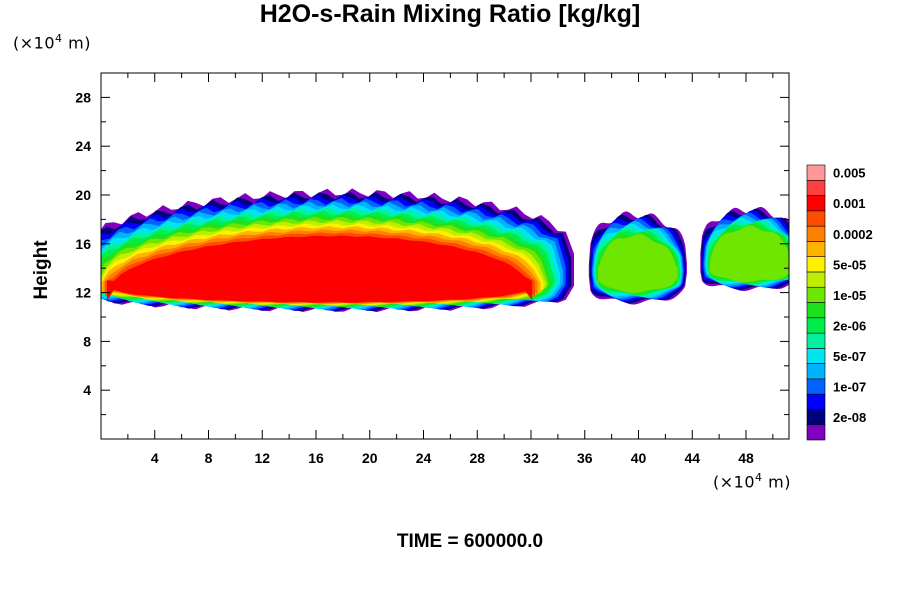 The image size is (900, 600). I want to click on colorbar-label: 5e-05, so click(849, 264).